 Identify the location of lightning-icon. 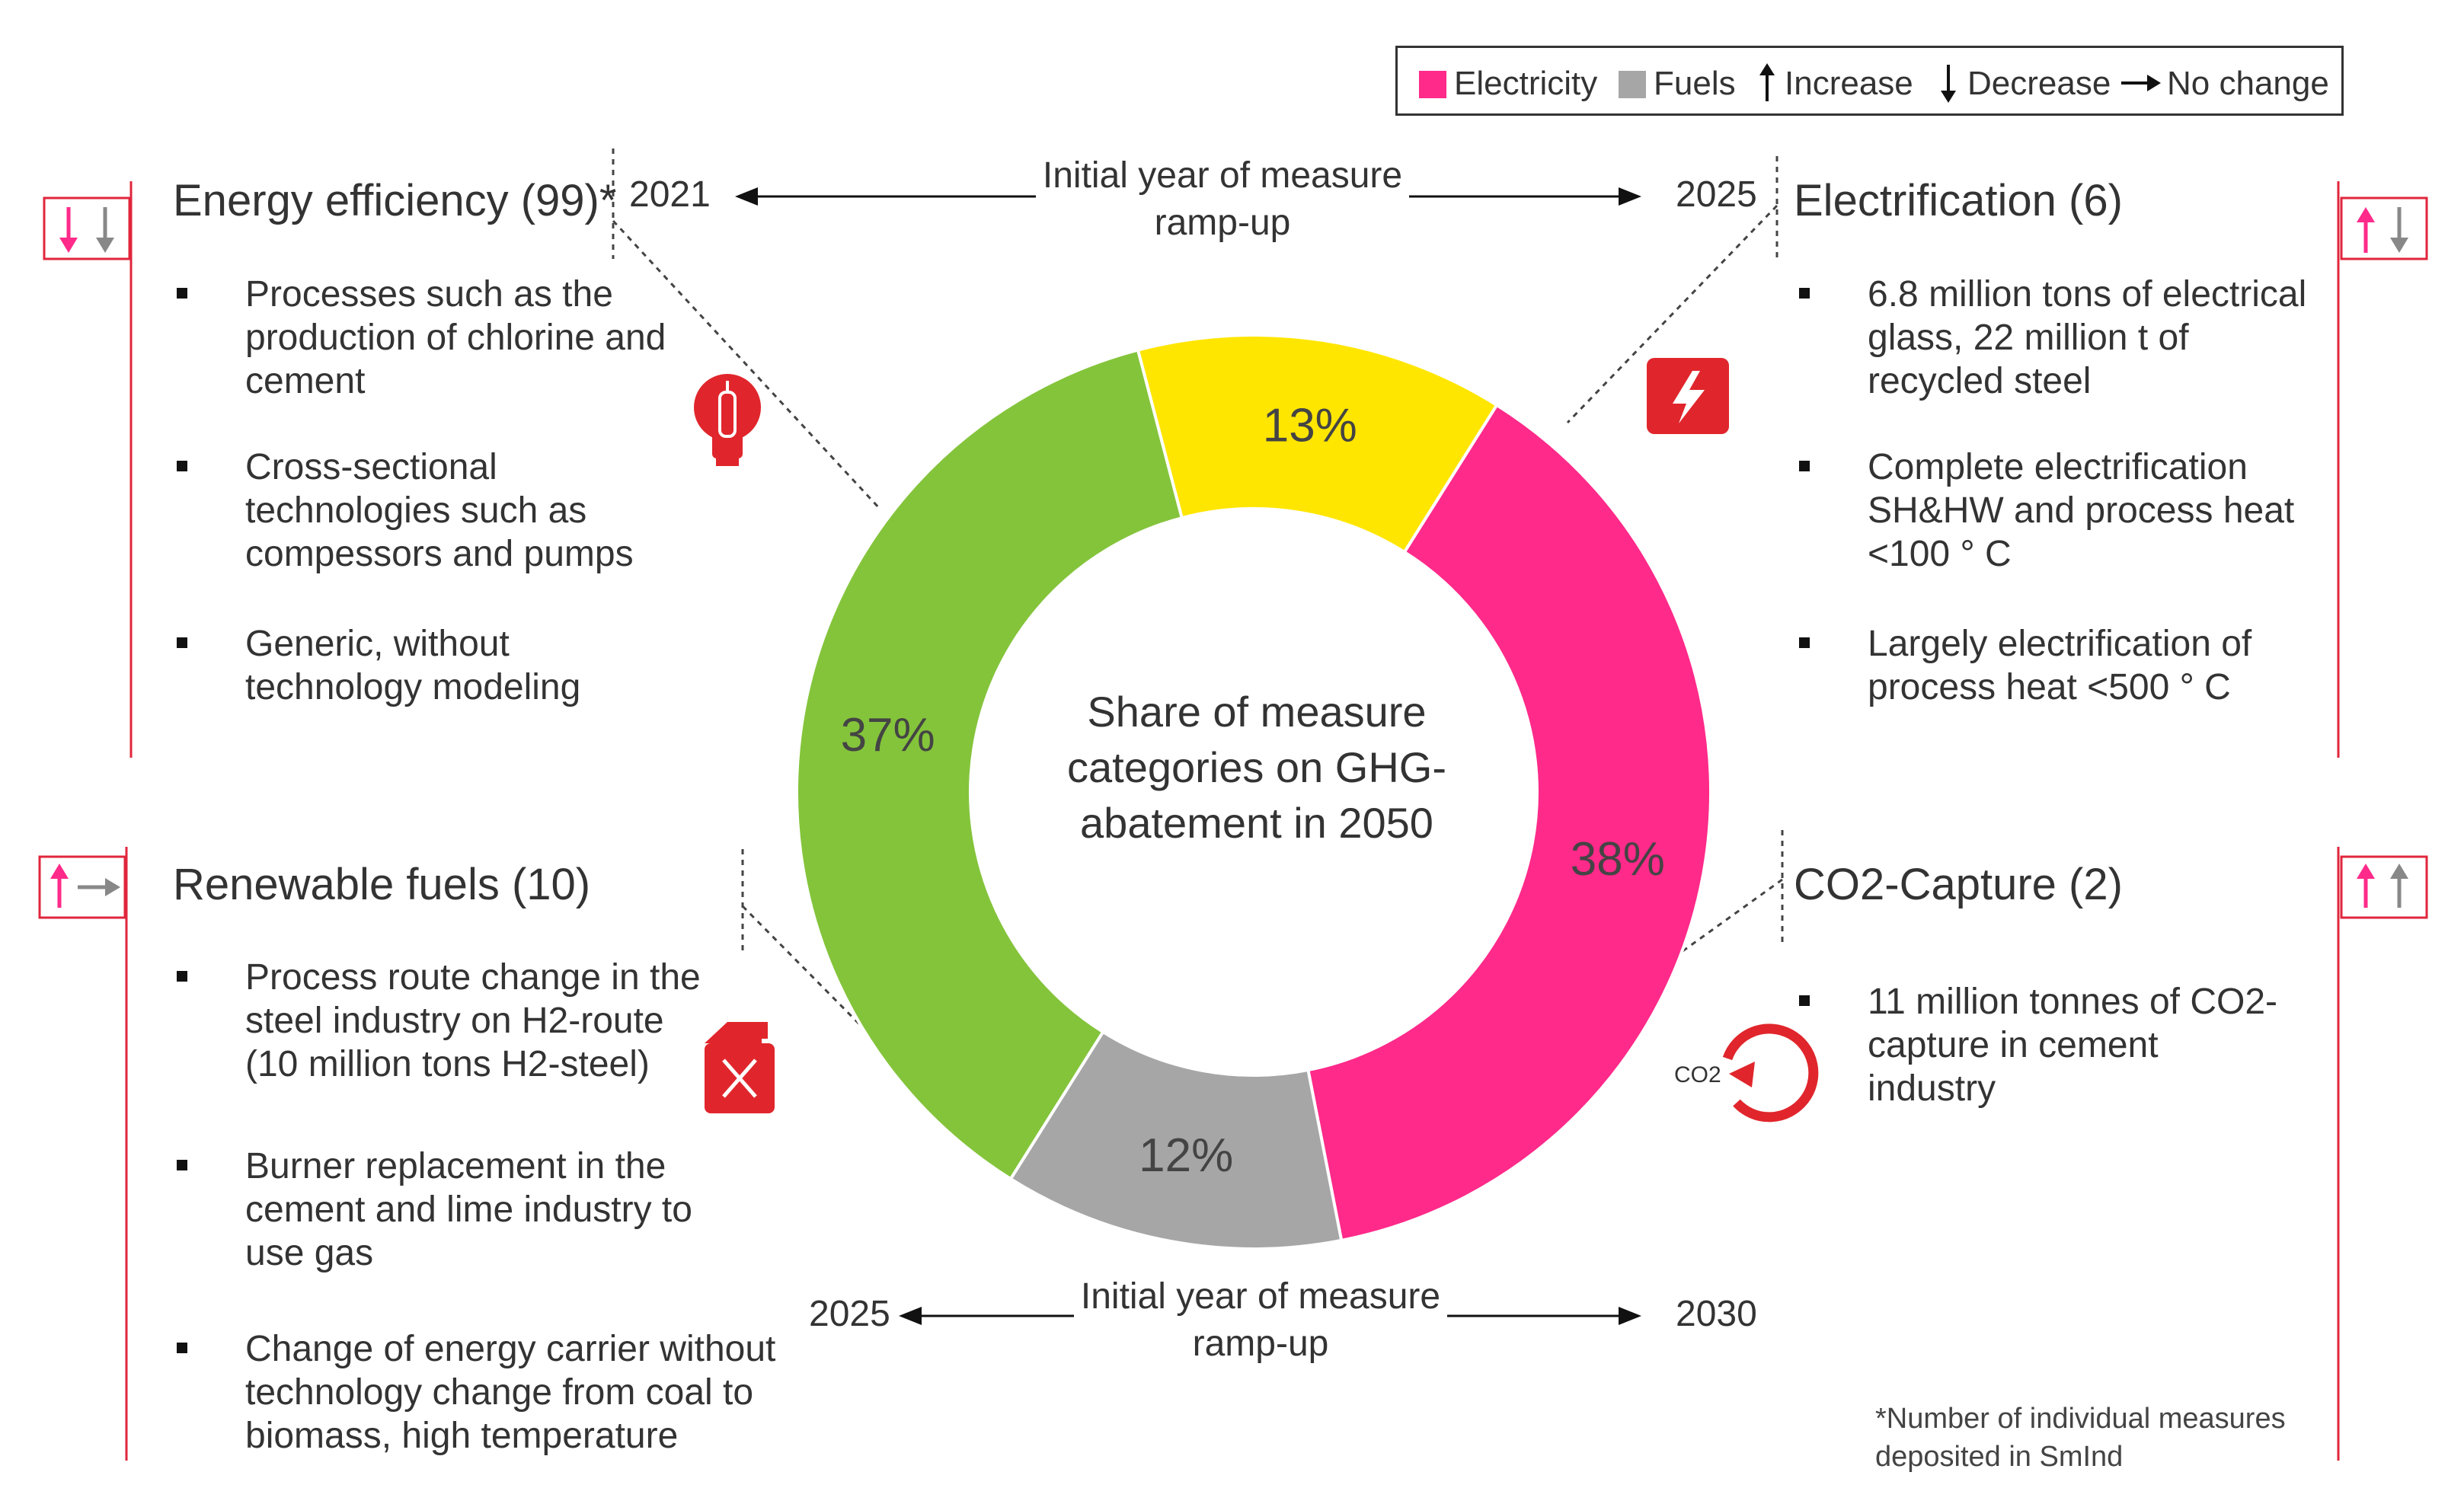
(1688, 396).